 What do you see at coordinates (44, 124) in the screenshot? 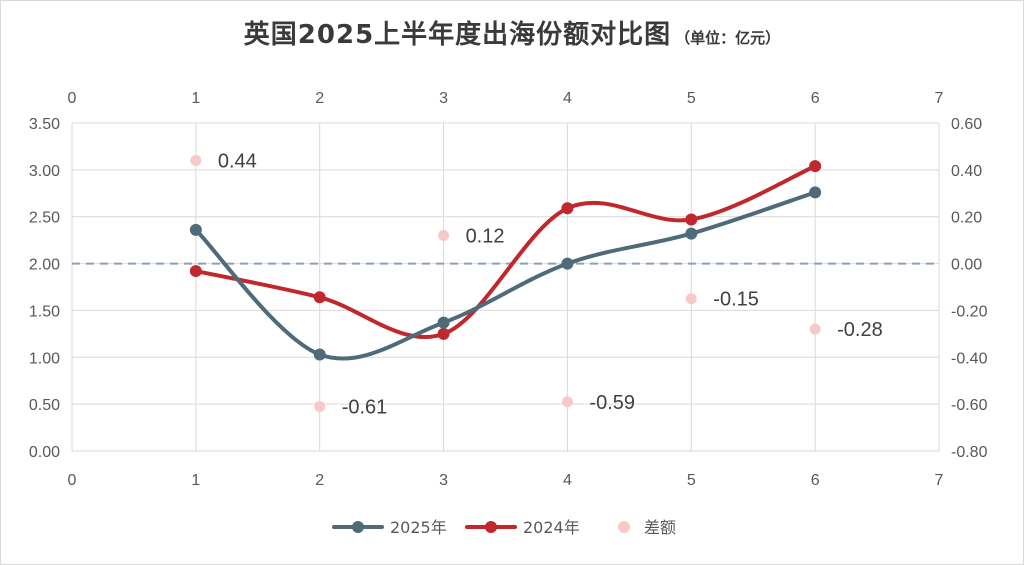
I see `y-left-tick-label: 3.50` at bounding box center [44, 124].